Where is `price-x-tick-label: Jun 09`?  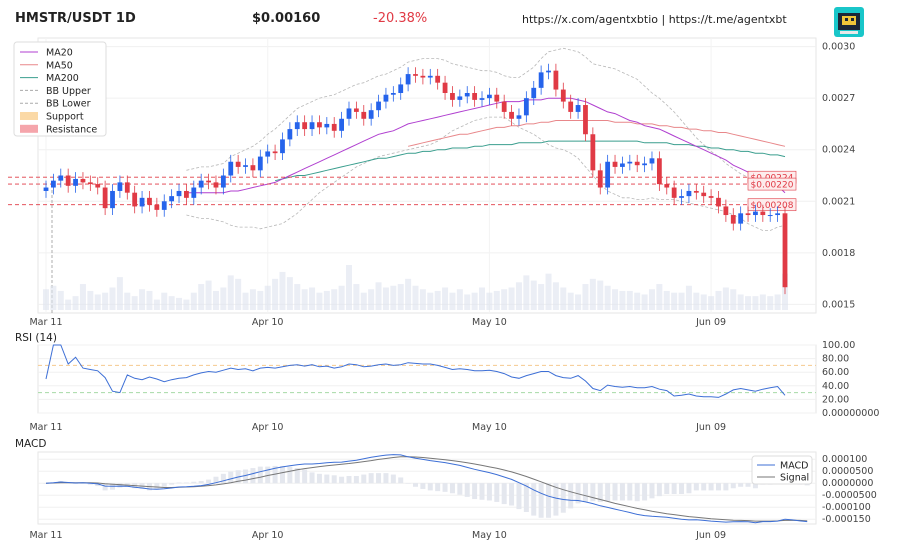
price-x-tick-label: Jun 09 is located at coordinates (710, 322).